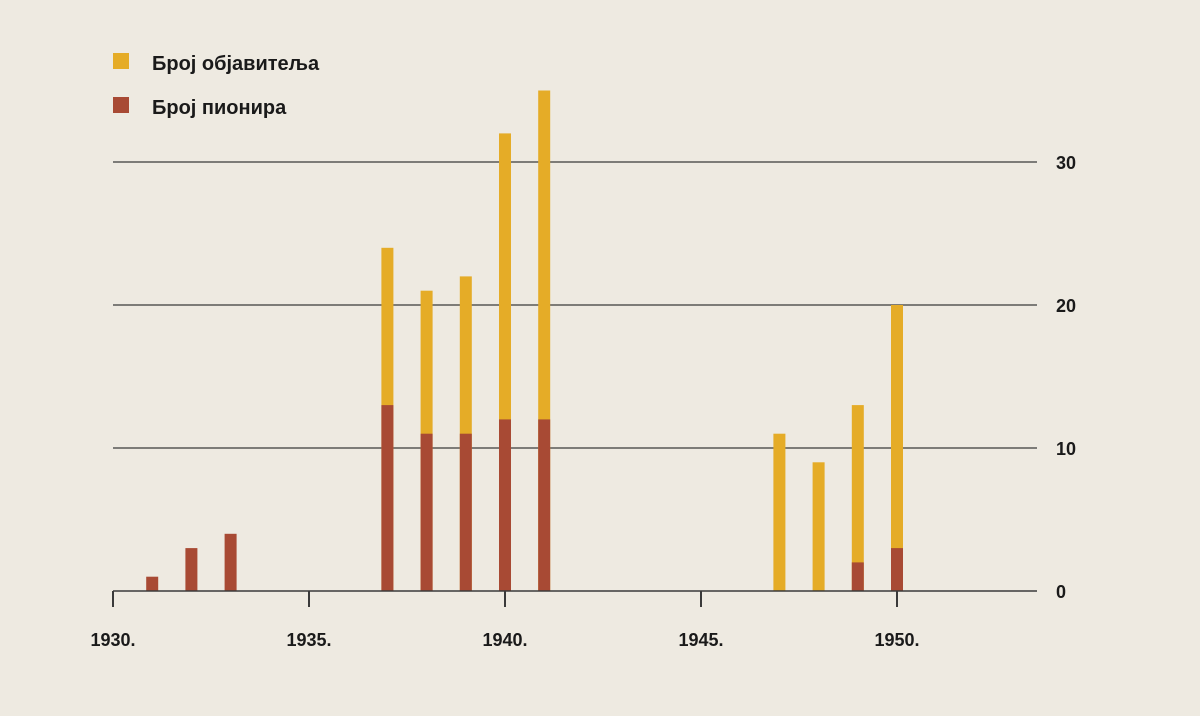  Describe the element at coordinates (857, 498) in the screenshot. I see `bar-publishers-1949` at that location.